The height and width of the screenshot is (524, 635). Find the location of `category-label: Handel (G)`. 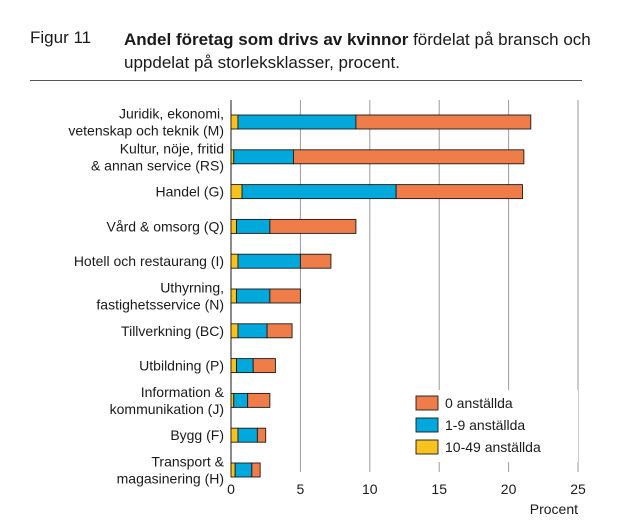

category-label: Handel (G) is located at coordinates (190, 192).